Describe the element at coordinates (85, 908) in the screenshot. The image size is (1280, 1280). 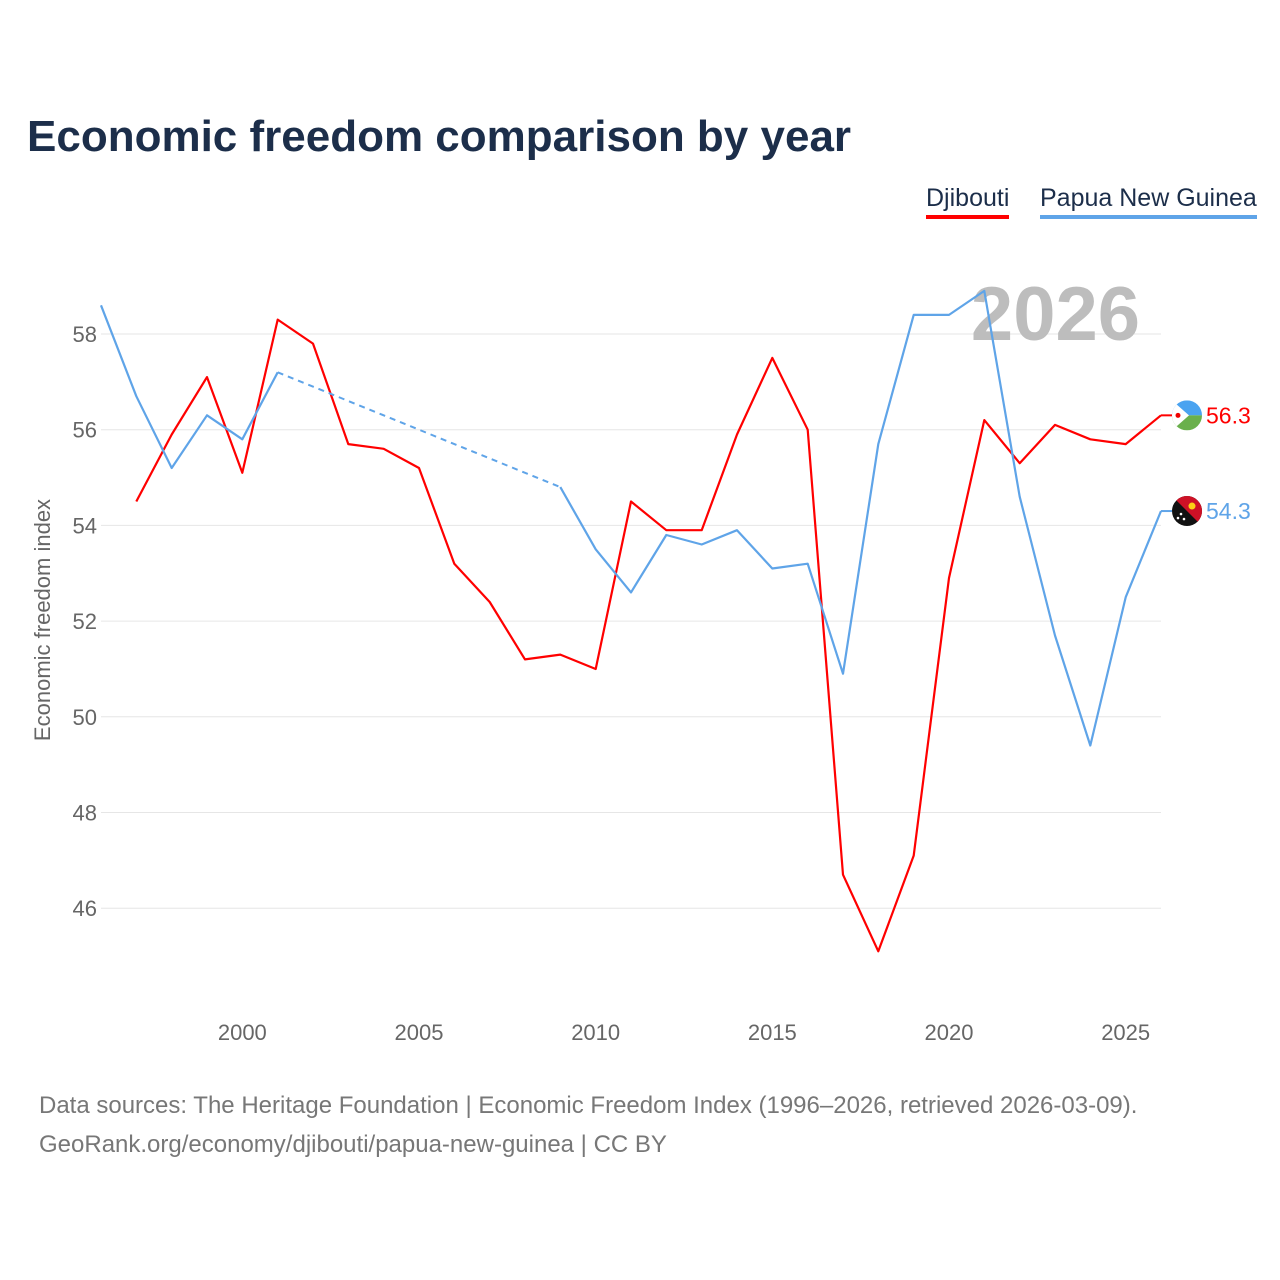
I see `y-tick-label: 46` at that location.